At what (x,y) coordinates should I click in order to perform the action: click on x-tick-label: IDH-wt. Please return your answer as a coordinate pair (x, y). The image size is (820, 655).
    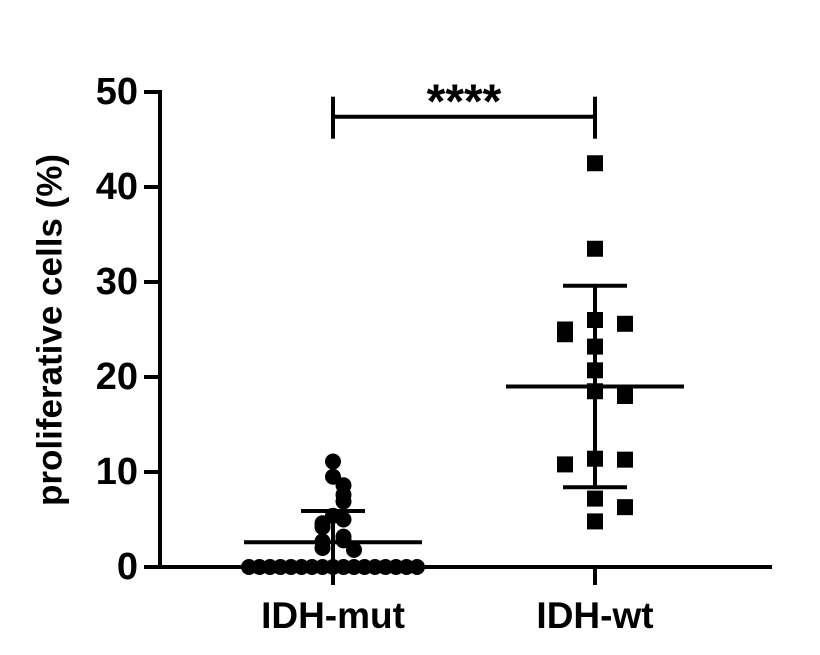
    Looking at the image, I should click on (594, 615).